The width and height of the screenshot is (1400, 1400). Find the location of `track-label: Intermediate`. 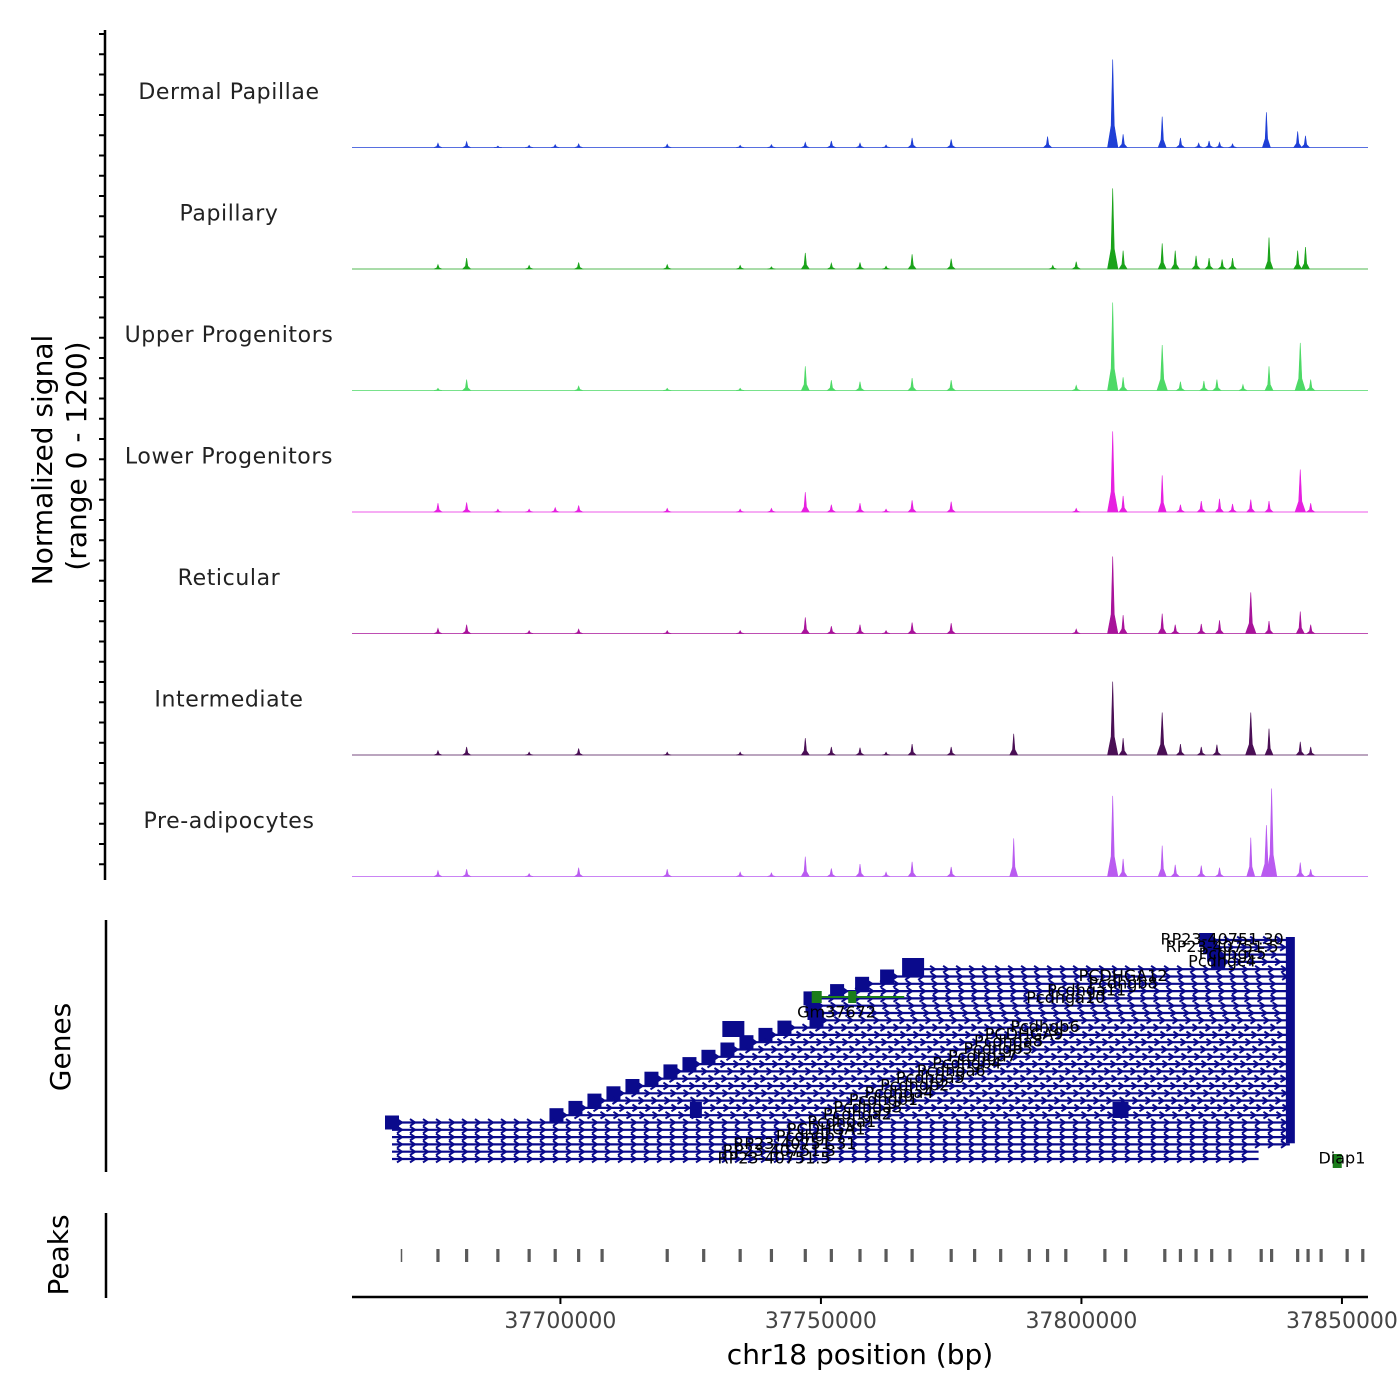

track-label: Intermediate is located at coordinates (228, 700).